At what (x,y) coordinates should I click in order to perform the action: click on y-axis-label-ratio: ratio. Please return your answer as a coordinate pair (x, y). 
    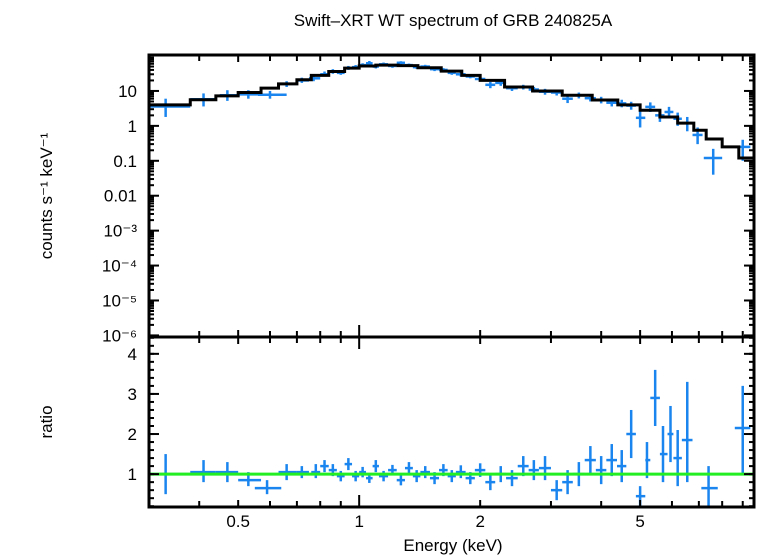
    Looking at the image, I should click on (46, 421).